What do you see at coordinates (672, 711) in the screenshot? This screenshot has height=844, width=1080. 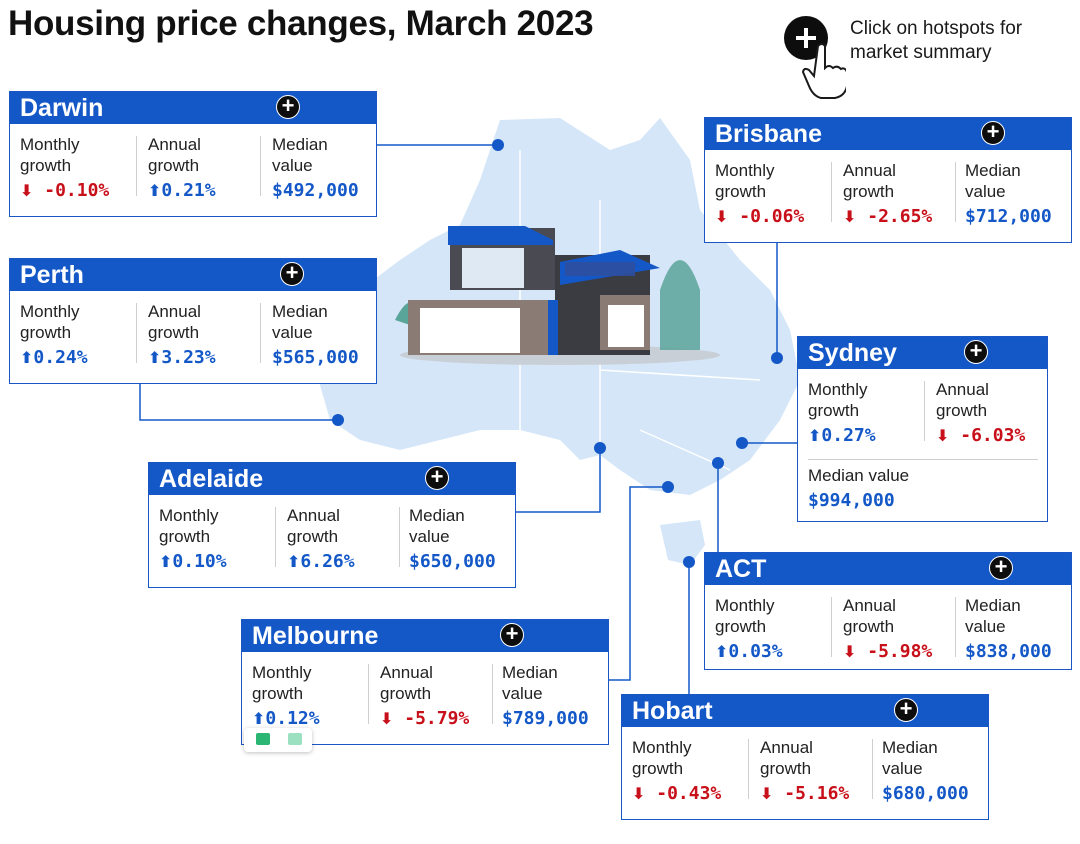 I see `city-name: Hobart` at bounding box center [672, 711].